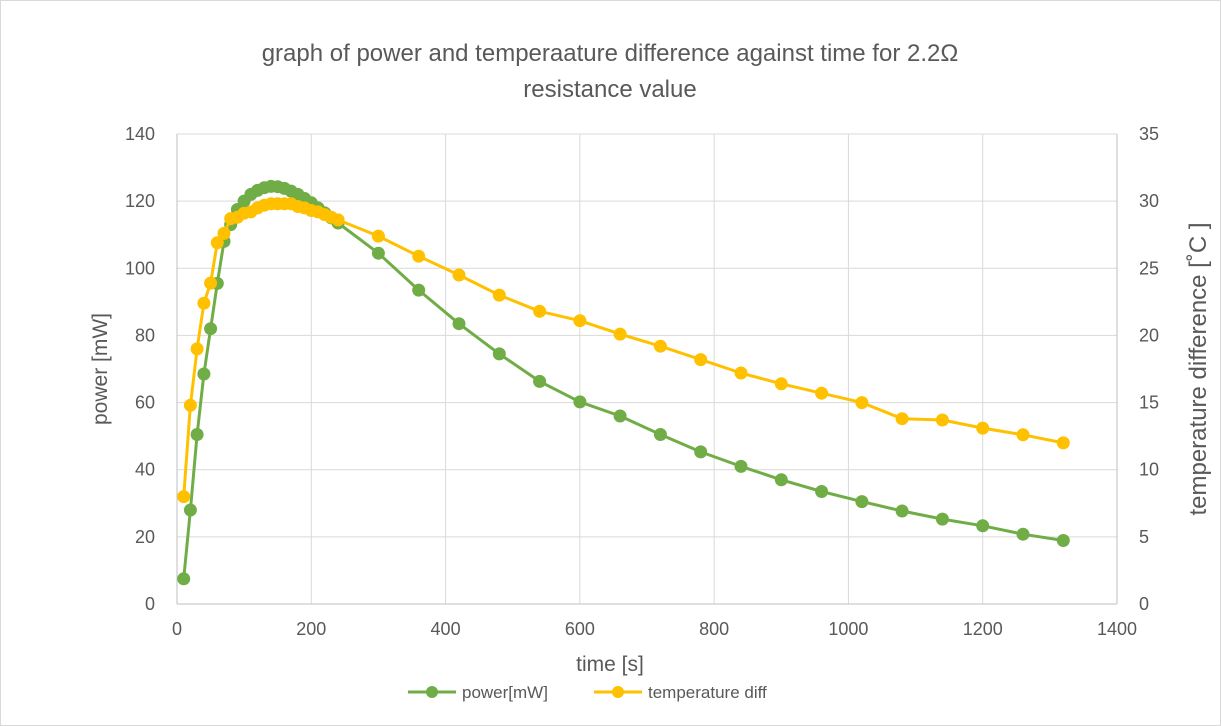  I want to click on y-axis-tick-labels: 0 20 40 60 80 100 120 140, so click(140, 369).